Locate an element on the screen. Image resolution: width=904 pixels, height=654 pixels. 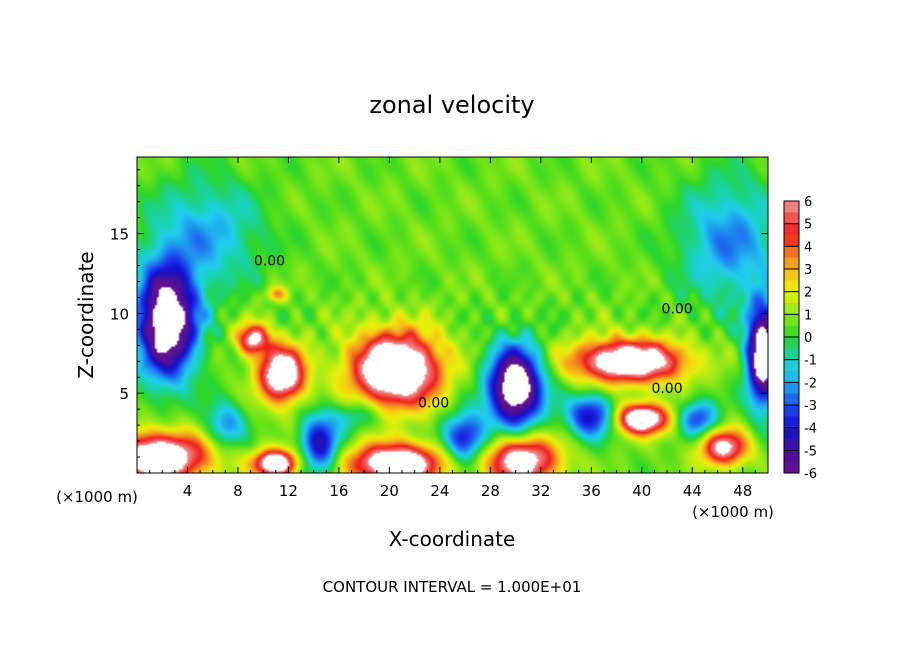
y-tick-label: 5 is located at coordinates (124, 394).